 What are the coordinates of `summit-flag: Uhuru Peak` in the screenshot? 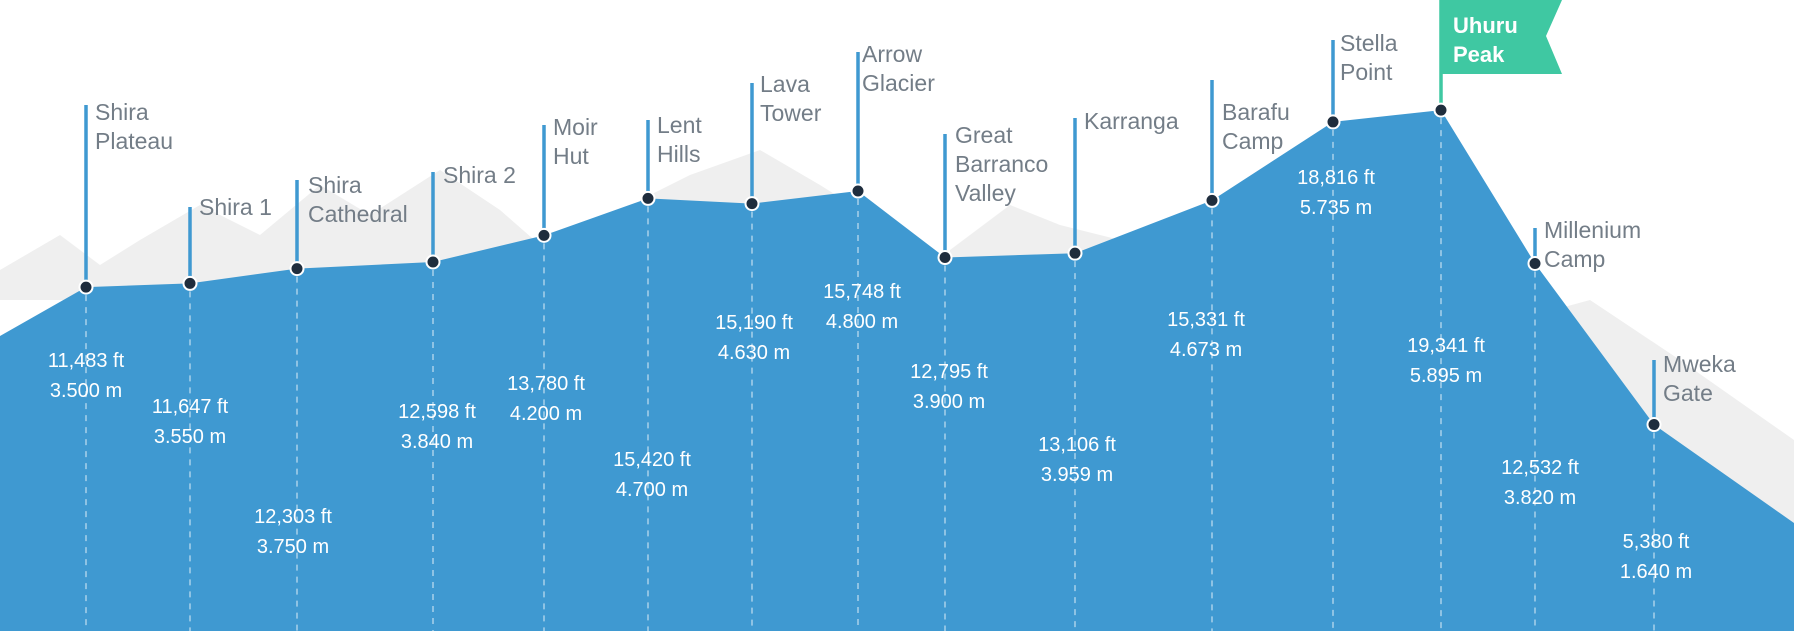 It's located at (1501, 37).